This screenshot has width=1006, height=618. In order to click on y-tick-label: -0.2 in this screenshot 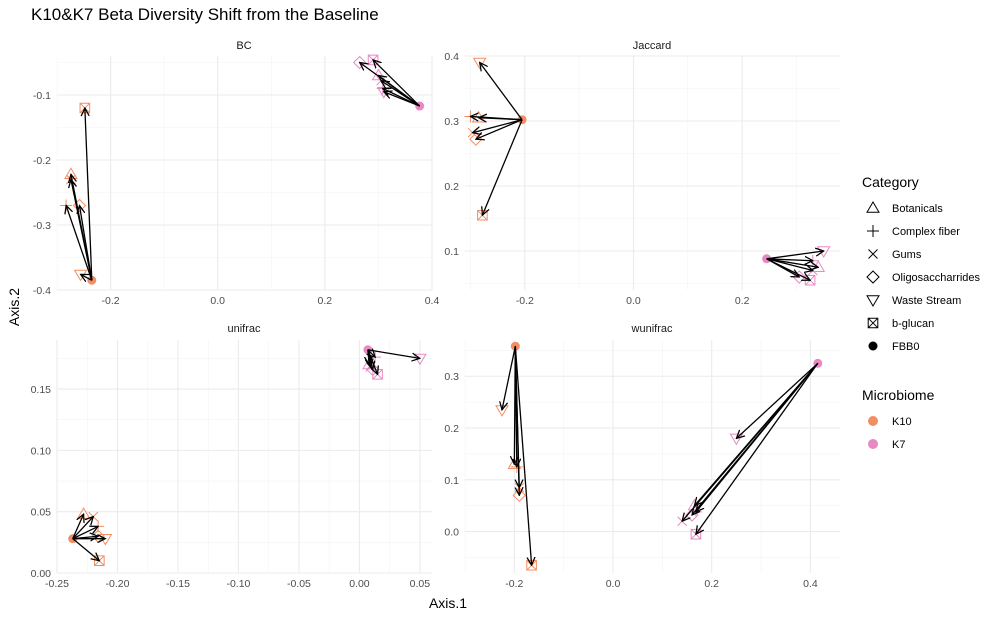, I will do `click(42, 161)`.